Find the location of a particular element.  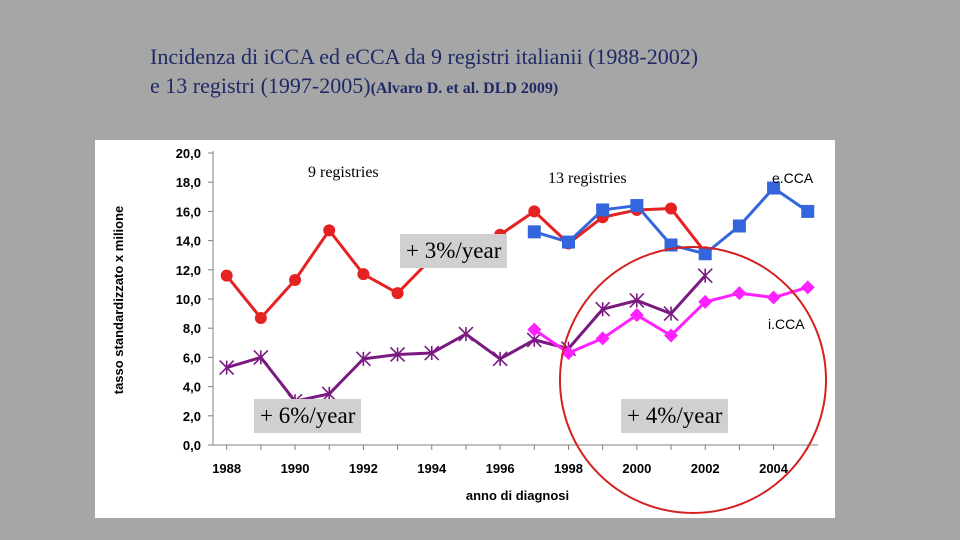

y-tick-label: 18,0 is located at coordinates (188, 182).